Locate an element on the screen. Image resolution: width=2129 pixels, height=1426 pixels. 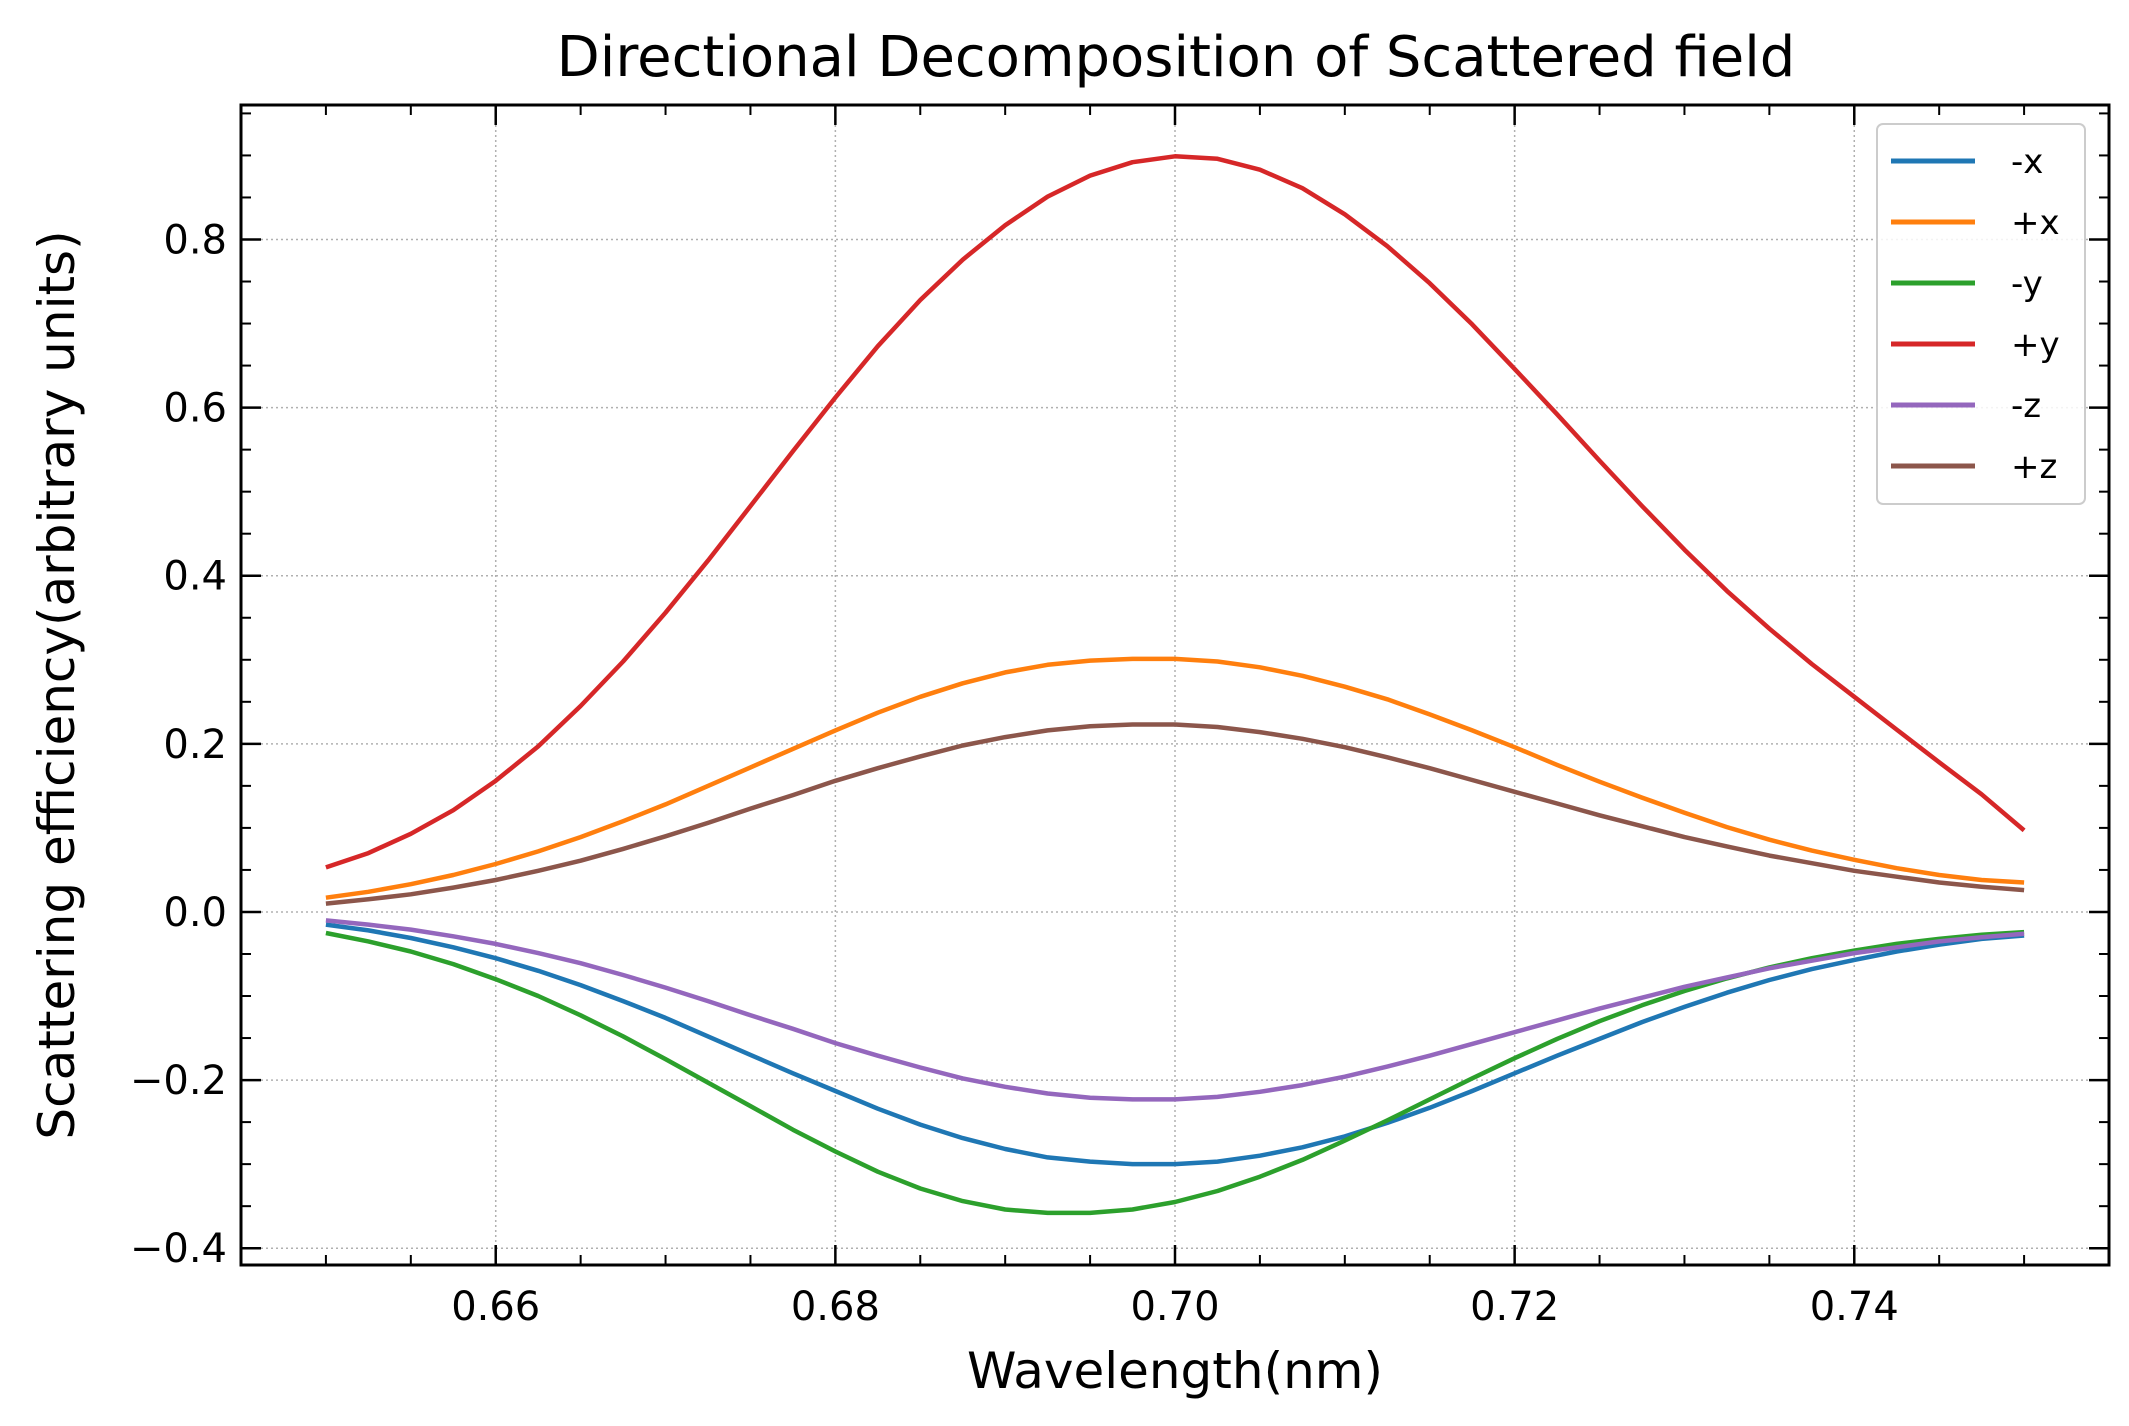
legend-box is located at coordinates (1981, 314).